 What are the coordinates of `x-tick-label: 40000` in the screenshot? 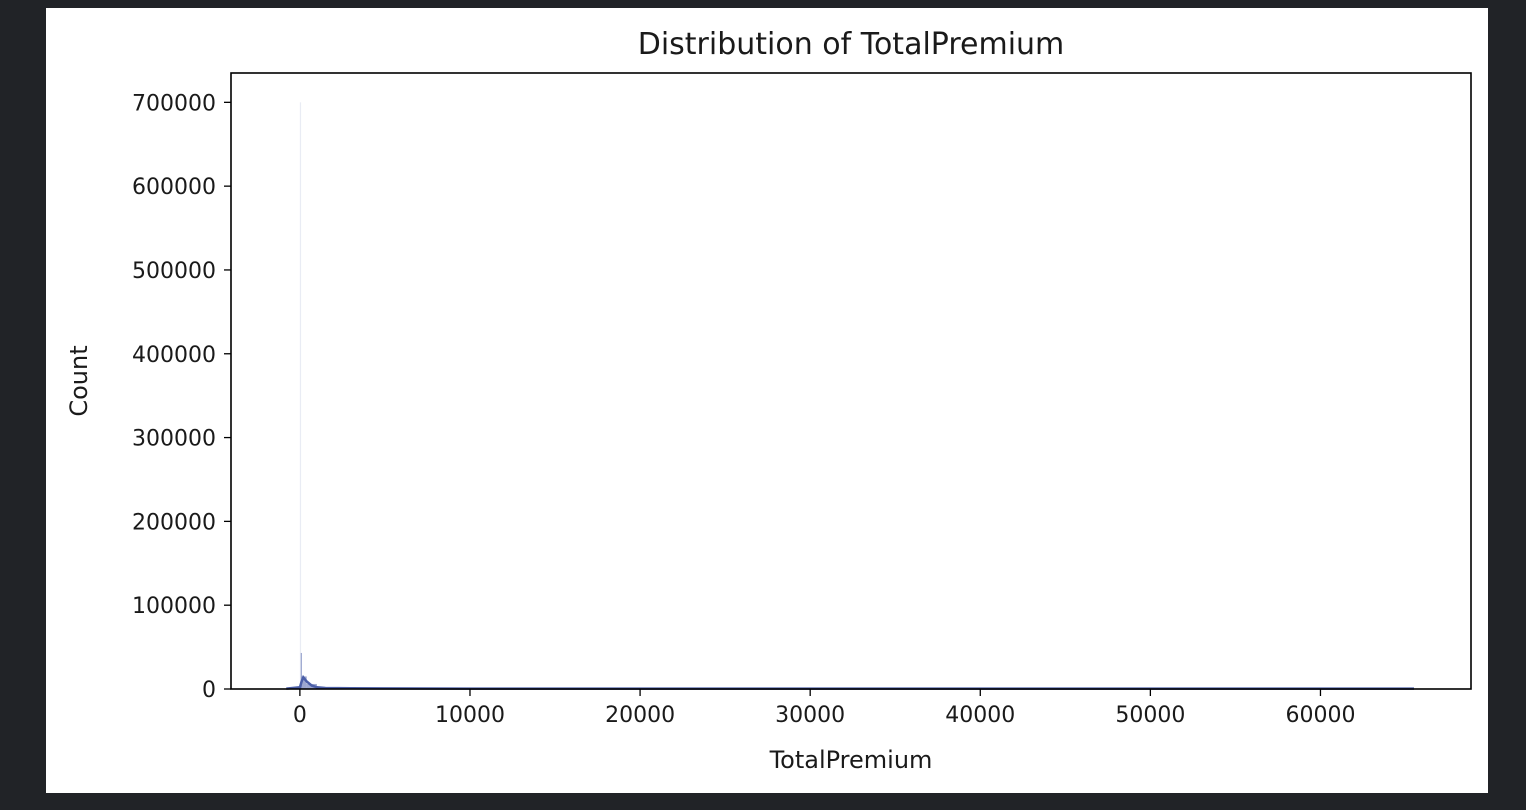 It's located at (980, 715).